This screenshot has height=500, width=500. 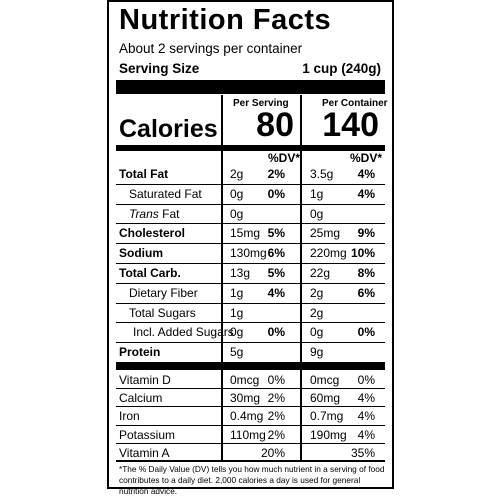 What do you see at coordinates (366, 233) in the screenshot?
I see `nutrient-pct-container: 9%` at bounding box center [366, 233].